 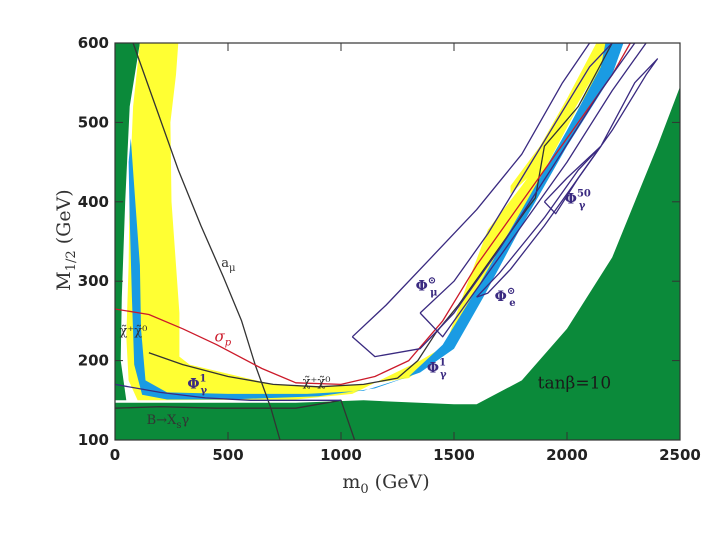 I want to click on x-tick-label: 1000, so click(x=341, y=455).